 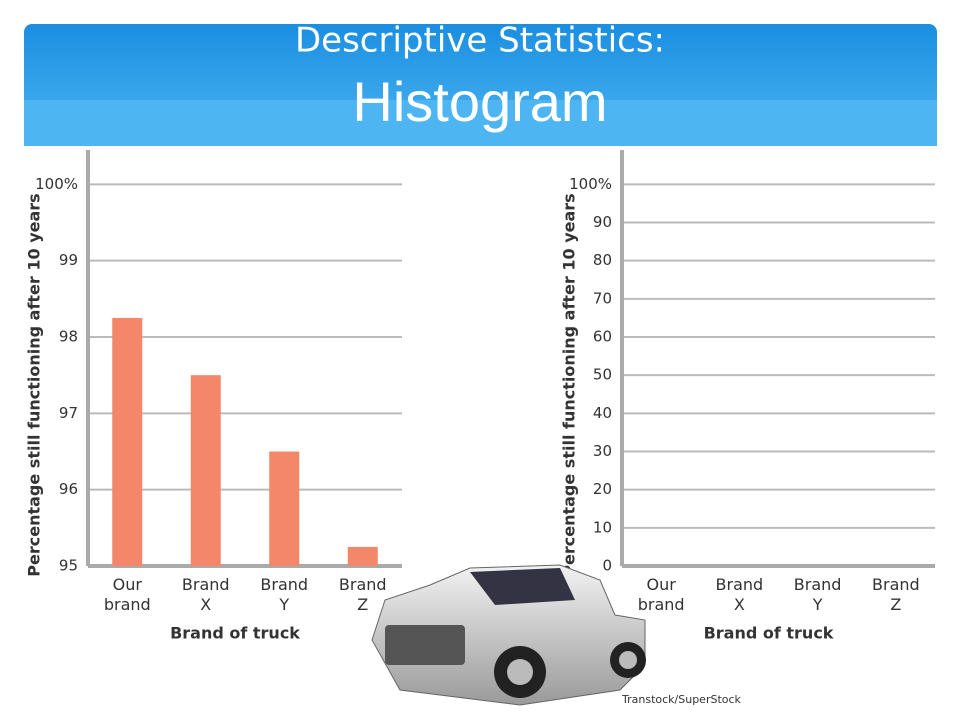 I want to click on header-band-base, so click(x=480, y=123).